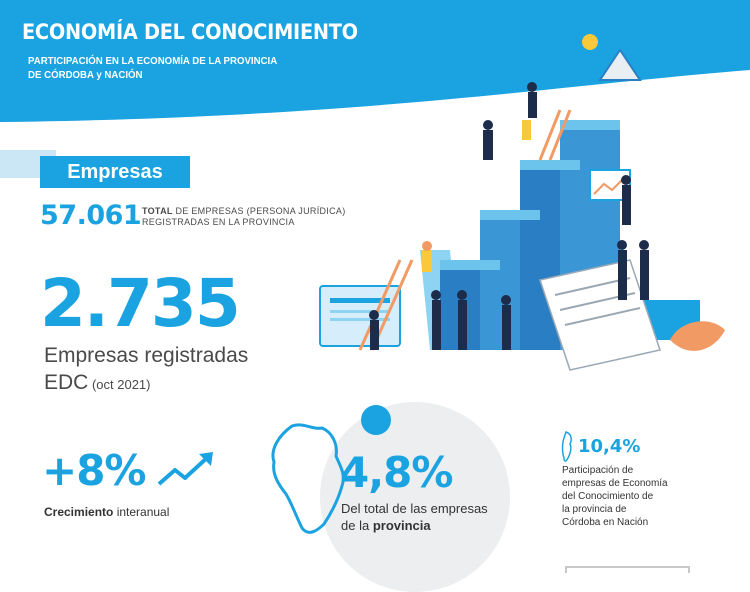 This screenshot has height=592, width=750. I want to click on growth-value: +8%, so click(94, 470).